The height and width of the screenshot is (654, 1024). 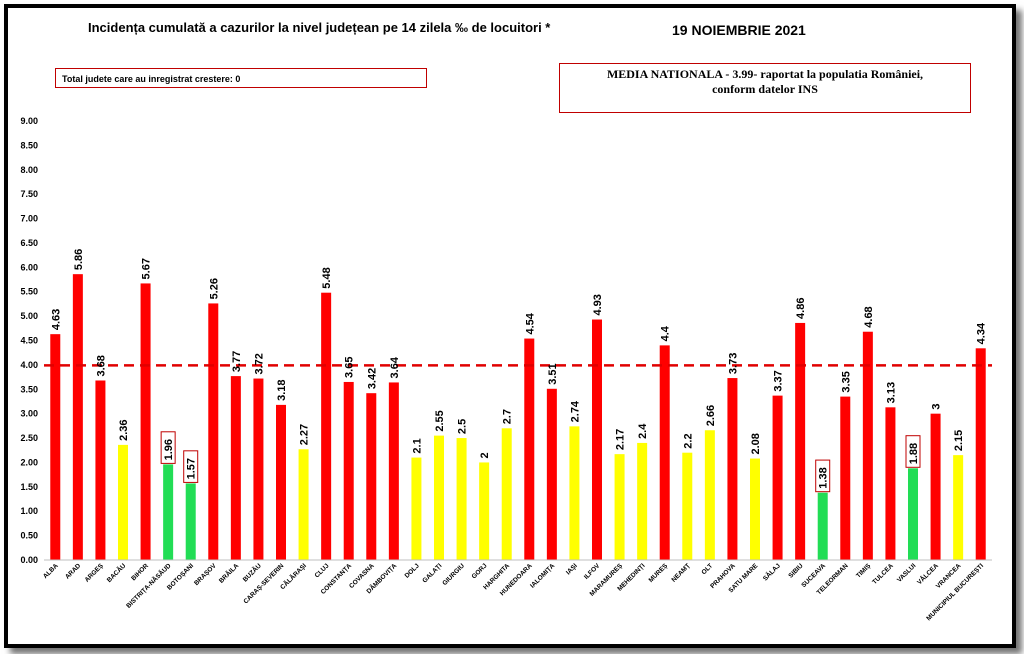 I want to click on x-tick-label: GALAȚI, so click(x=432, y=573).